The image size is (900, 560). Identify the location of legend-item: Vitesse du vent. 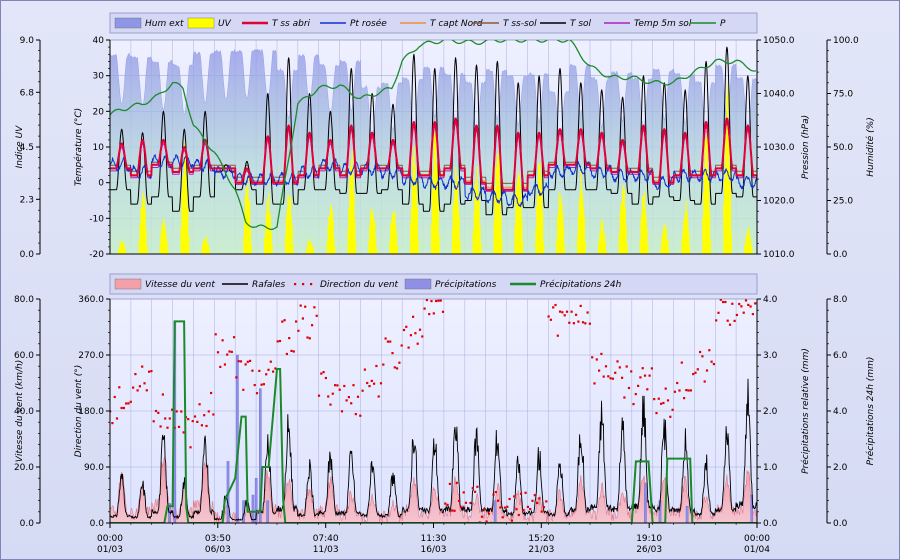
(164, 284).